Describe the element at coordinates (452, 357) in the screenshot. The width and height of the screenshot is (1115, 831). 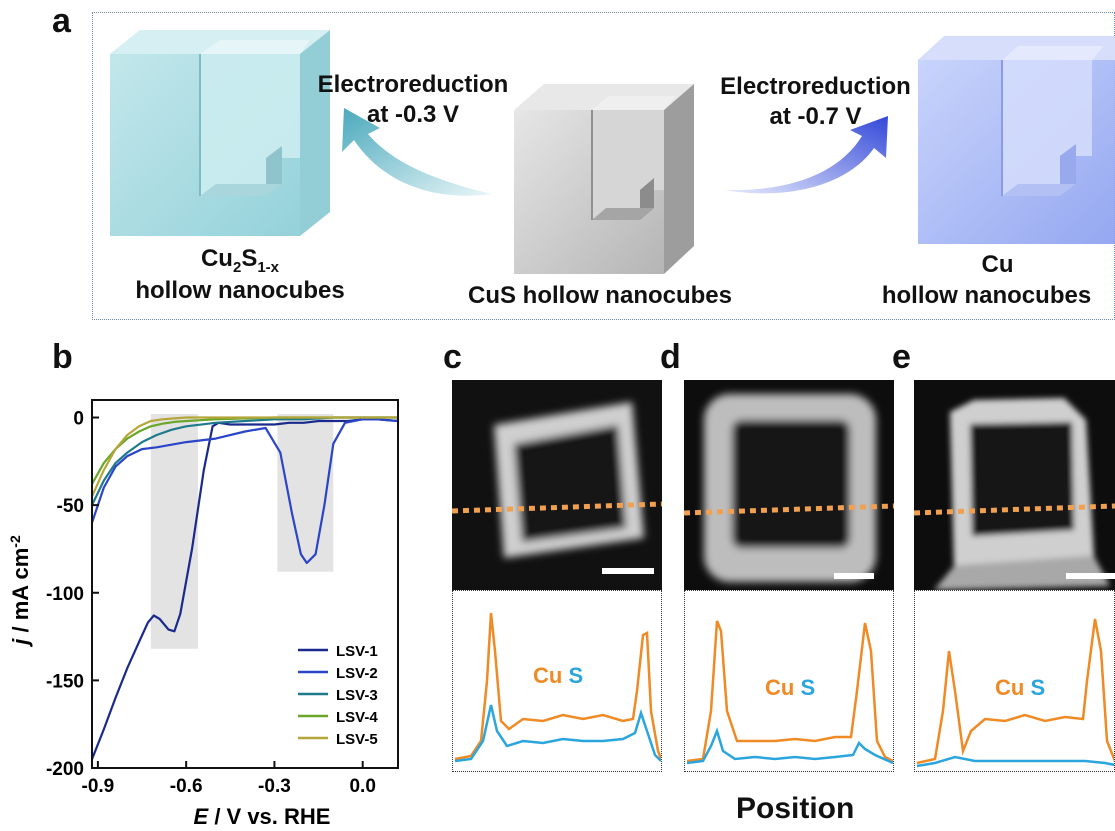
I see `panel-c-label: c` at that location.